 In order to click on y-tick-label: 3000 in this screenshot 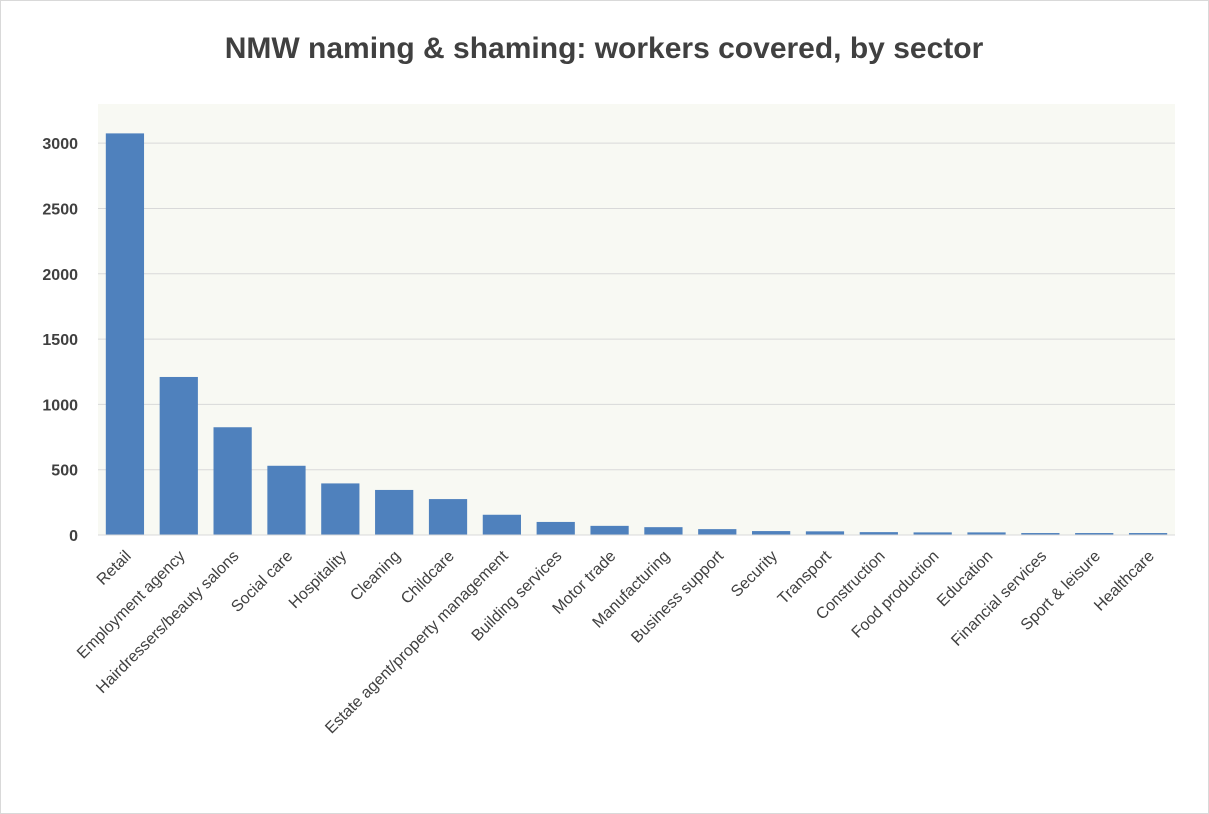, I will do `click(60, 144)`.